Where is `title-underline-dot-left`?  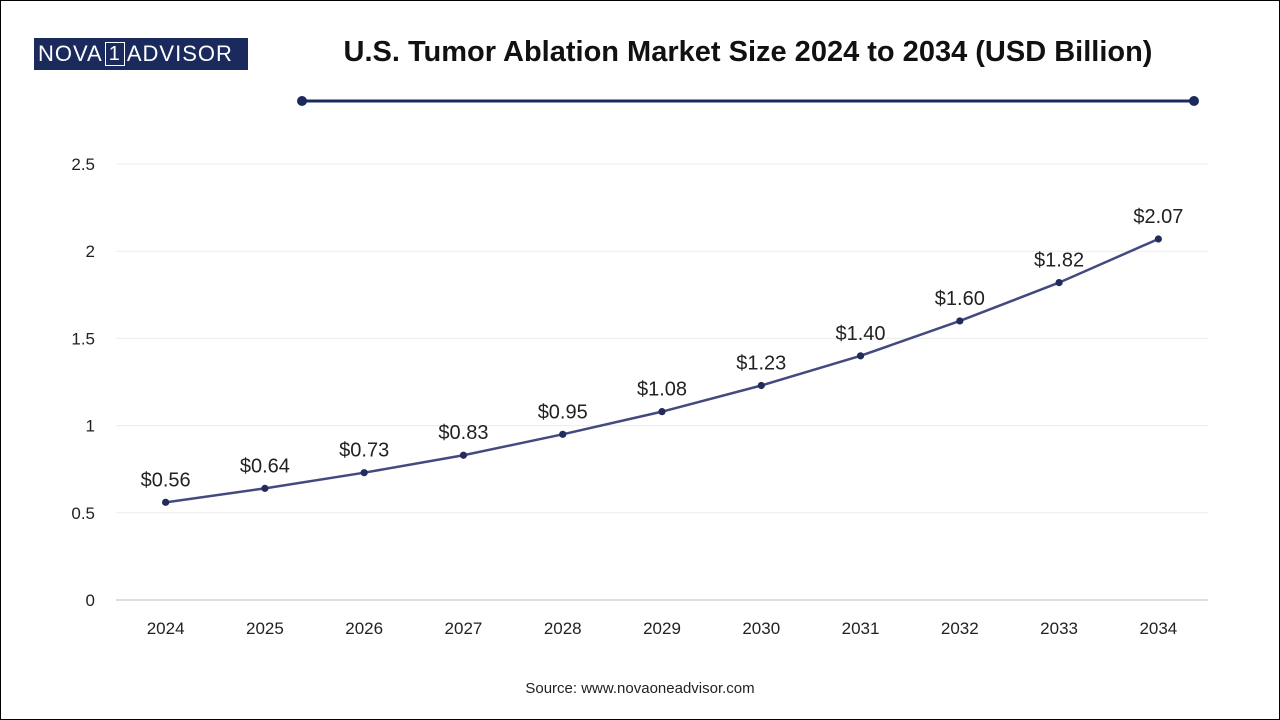 title-underline-dot-left is located at coordinates (302, 101).